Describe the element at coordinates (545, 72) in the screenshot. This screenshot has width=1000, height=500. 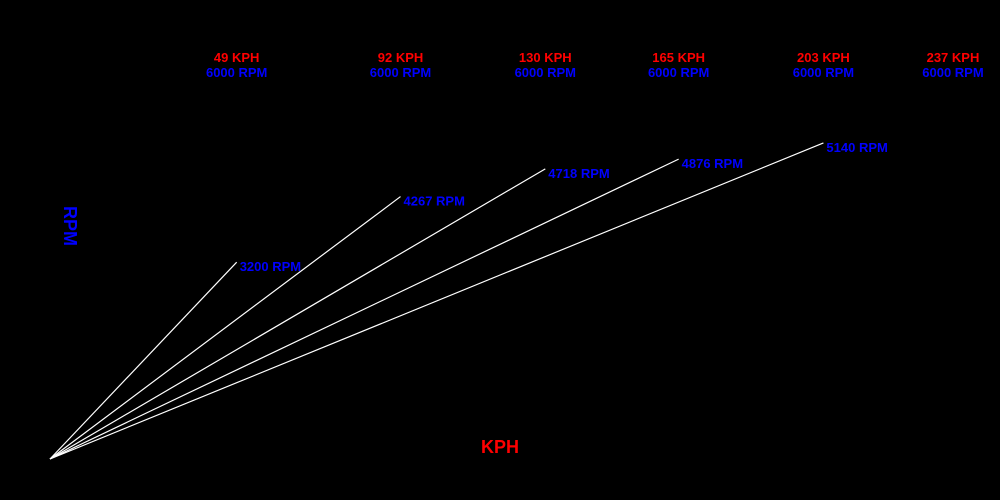
I see `top-speed-rpm-label-3: 6000 RPM` at that location.